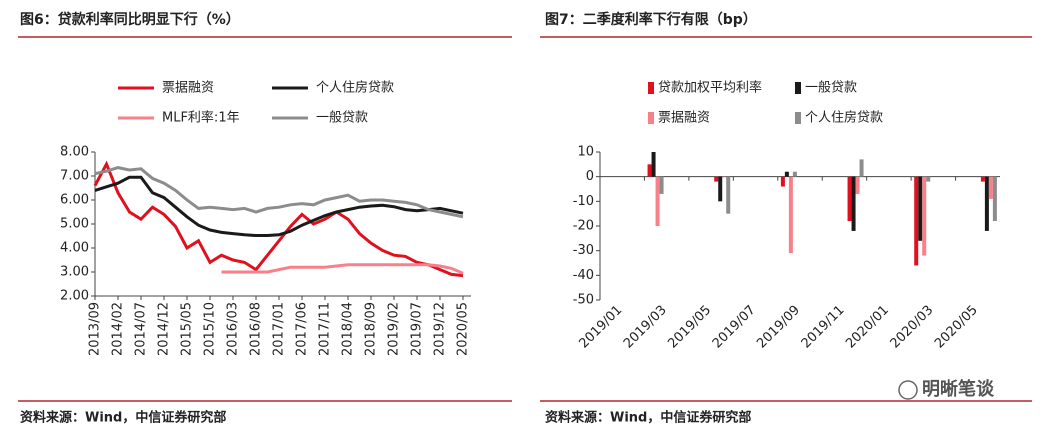 This screenshot has width=1051, height=442. What do you see at coordinates (651, 19) in the screenshot?
I see `chart-title: 图7：二季度利率下行有限（bp）` at bounding box center [651, 19].